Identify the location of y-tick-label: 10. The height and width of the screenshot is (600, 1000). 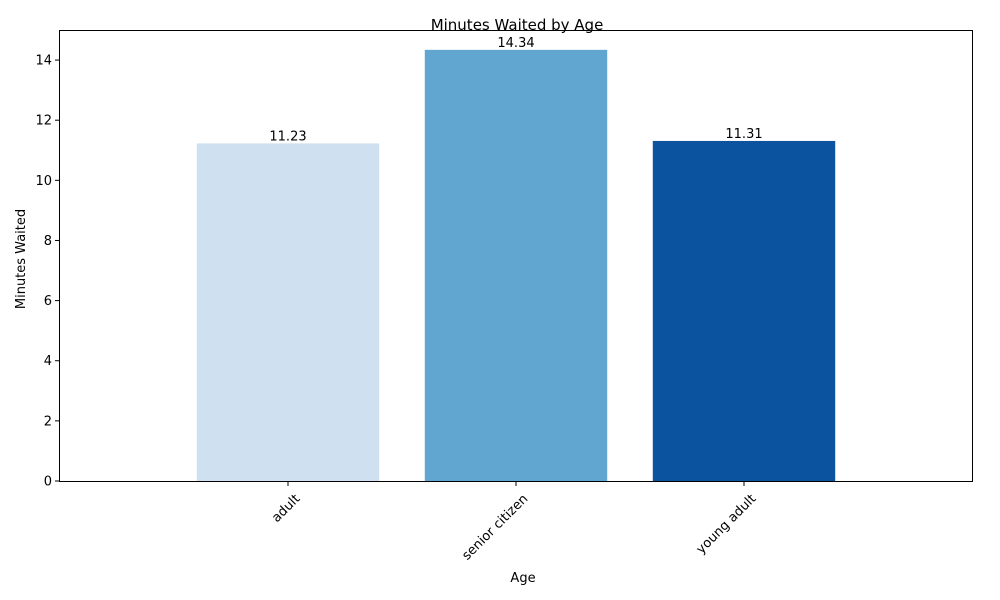
(43, 181).